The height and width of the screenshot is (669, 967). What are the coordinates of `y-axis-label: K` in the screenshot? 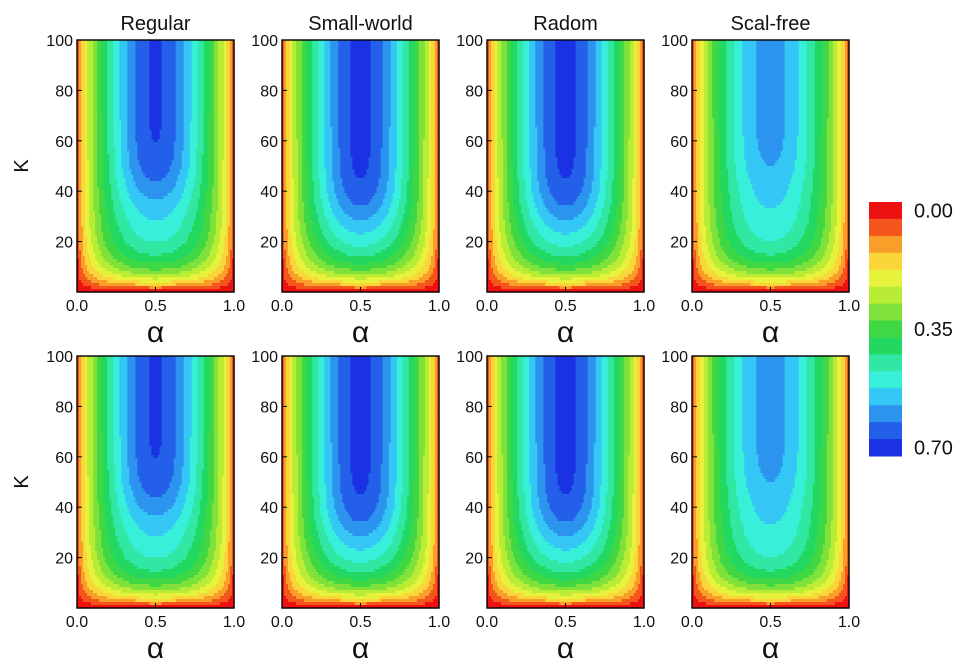 It's located at (22, 166).